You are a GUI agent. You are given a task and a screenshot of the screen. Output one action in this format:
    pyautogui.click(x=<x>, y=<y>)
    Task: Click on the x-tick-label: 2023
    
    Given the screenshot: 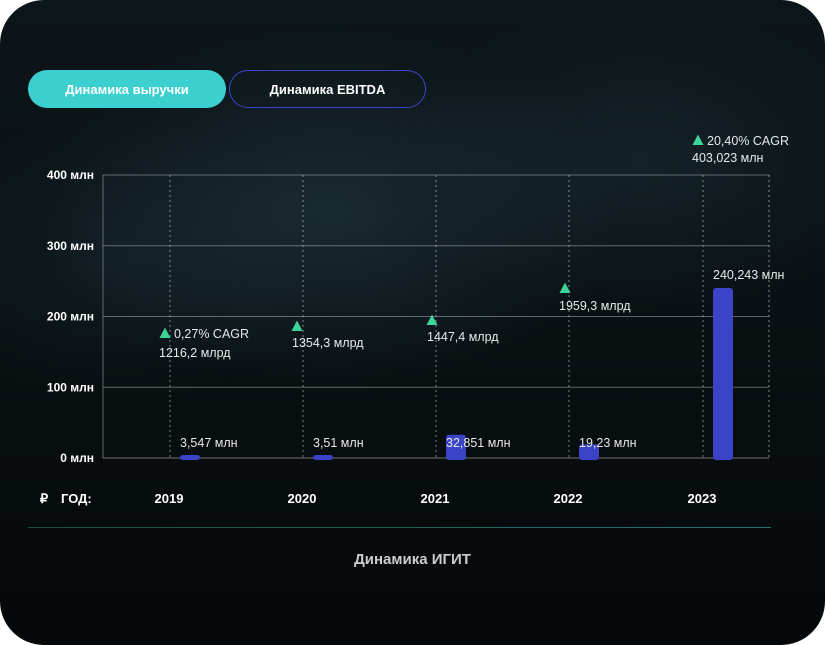 What is the action you would take?
    pyautogui.click(x=702, y=498)
    